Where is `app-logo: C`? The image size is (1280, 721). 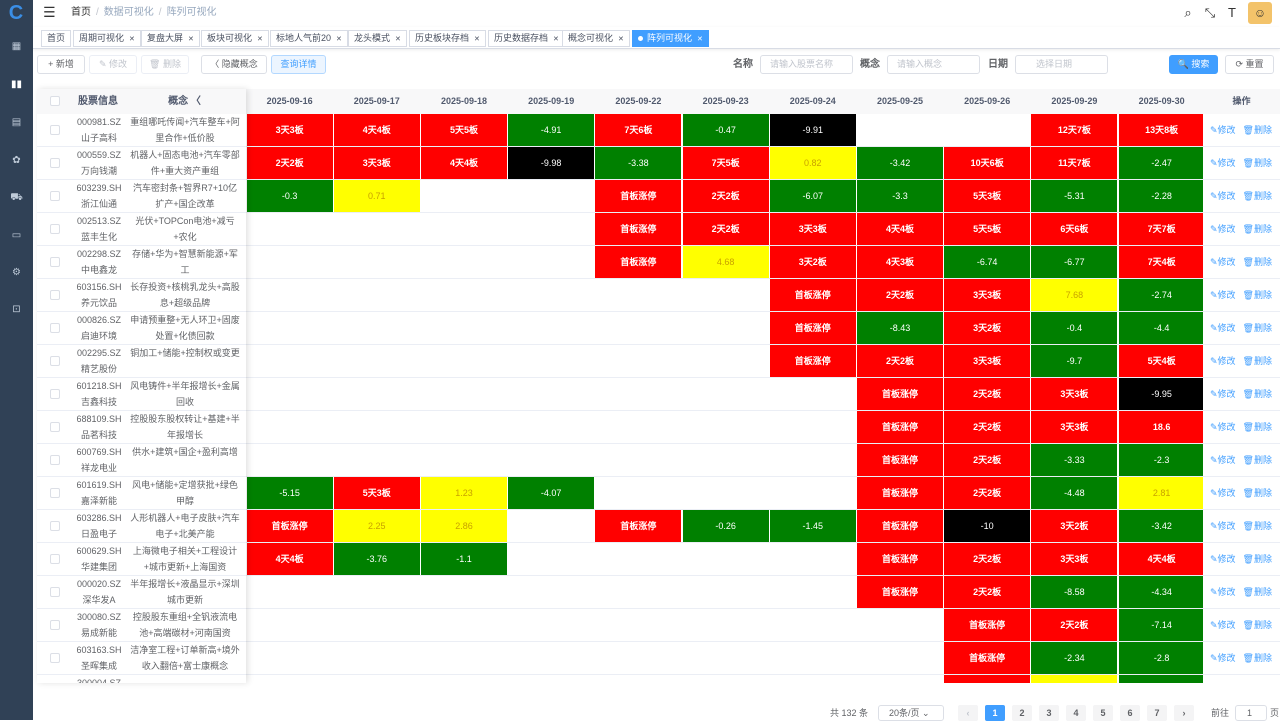
app-logo: C is located at coordinates (16, 13).